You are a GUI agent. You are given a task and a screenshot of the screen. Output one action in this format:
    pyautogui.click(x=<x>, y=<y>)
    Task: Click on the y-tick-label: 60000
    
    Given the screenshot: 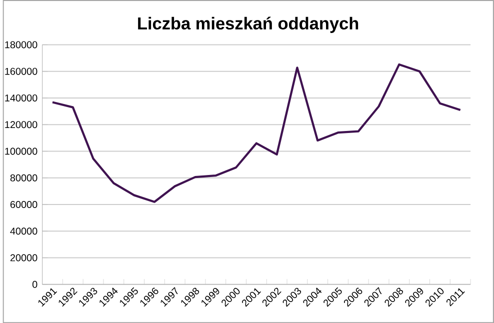 What is the action you would take?
    pyautogui.click(x=24, y=204)
    